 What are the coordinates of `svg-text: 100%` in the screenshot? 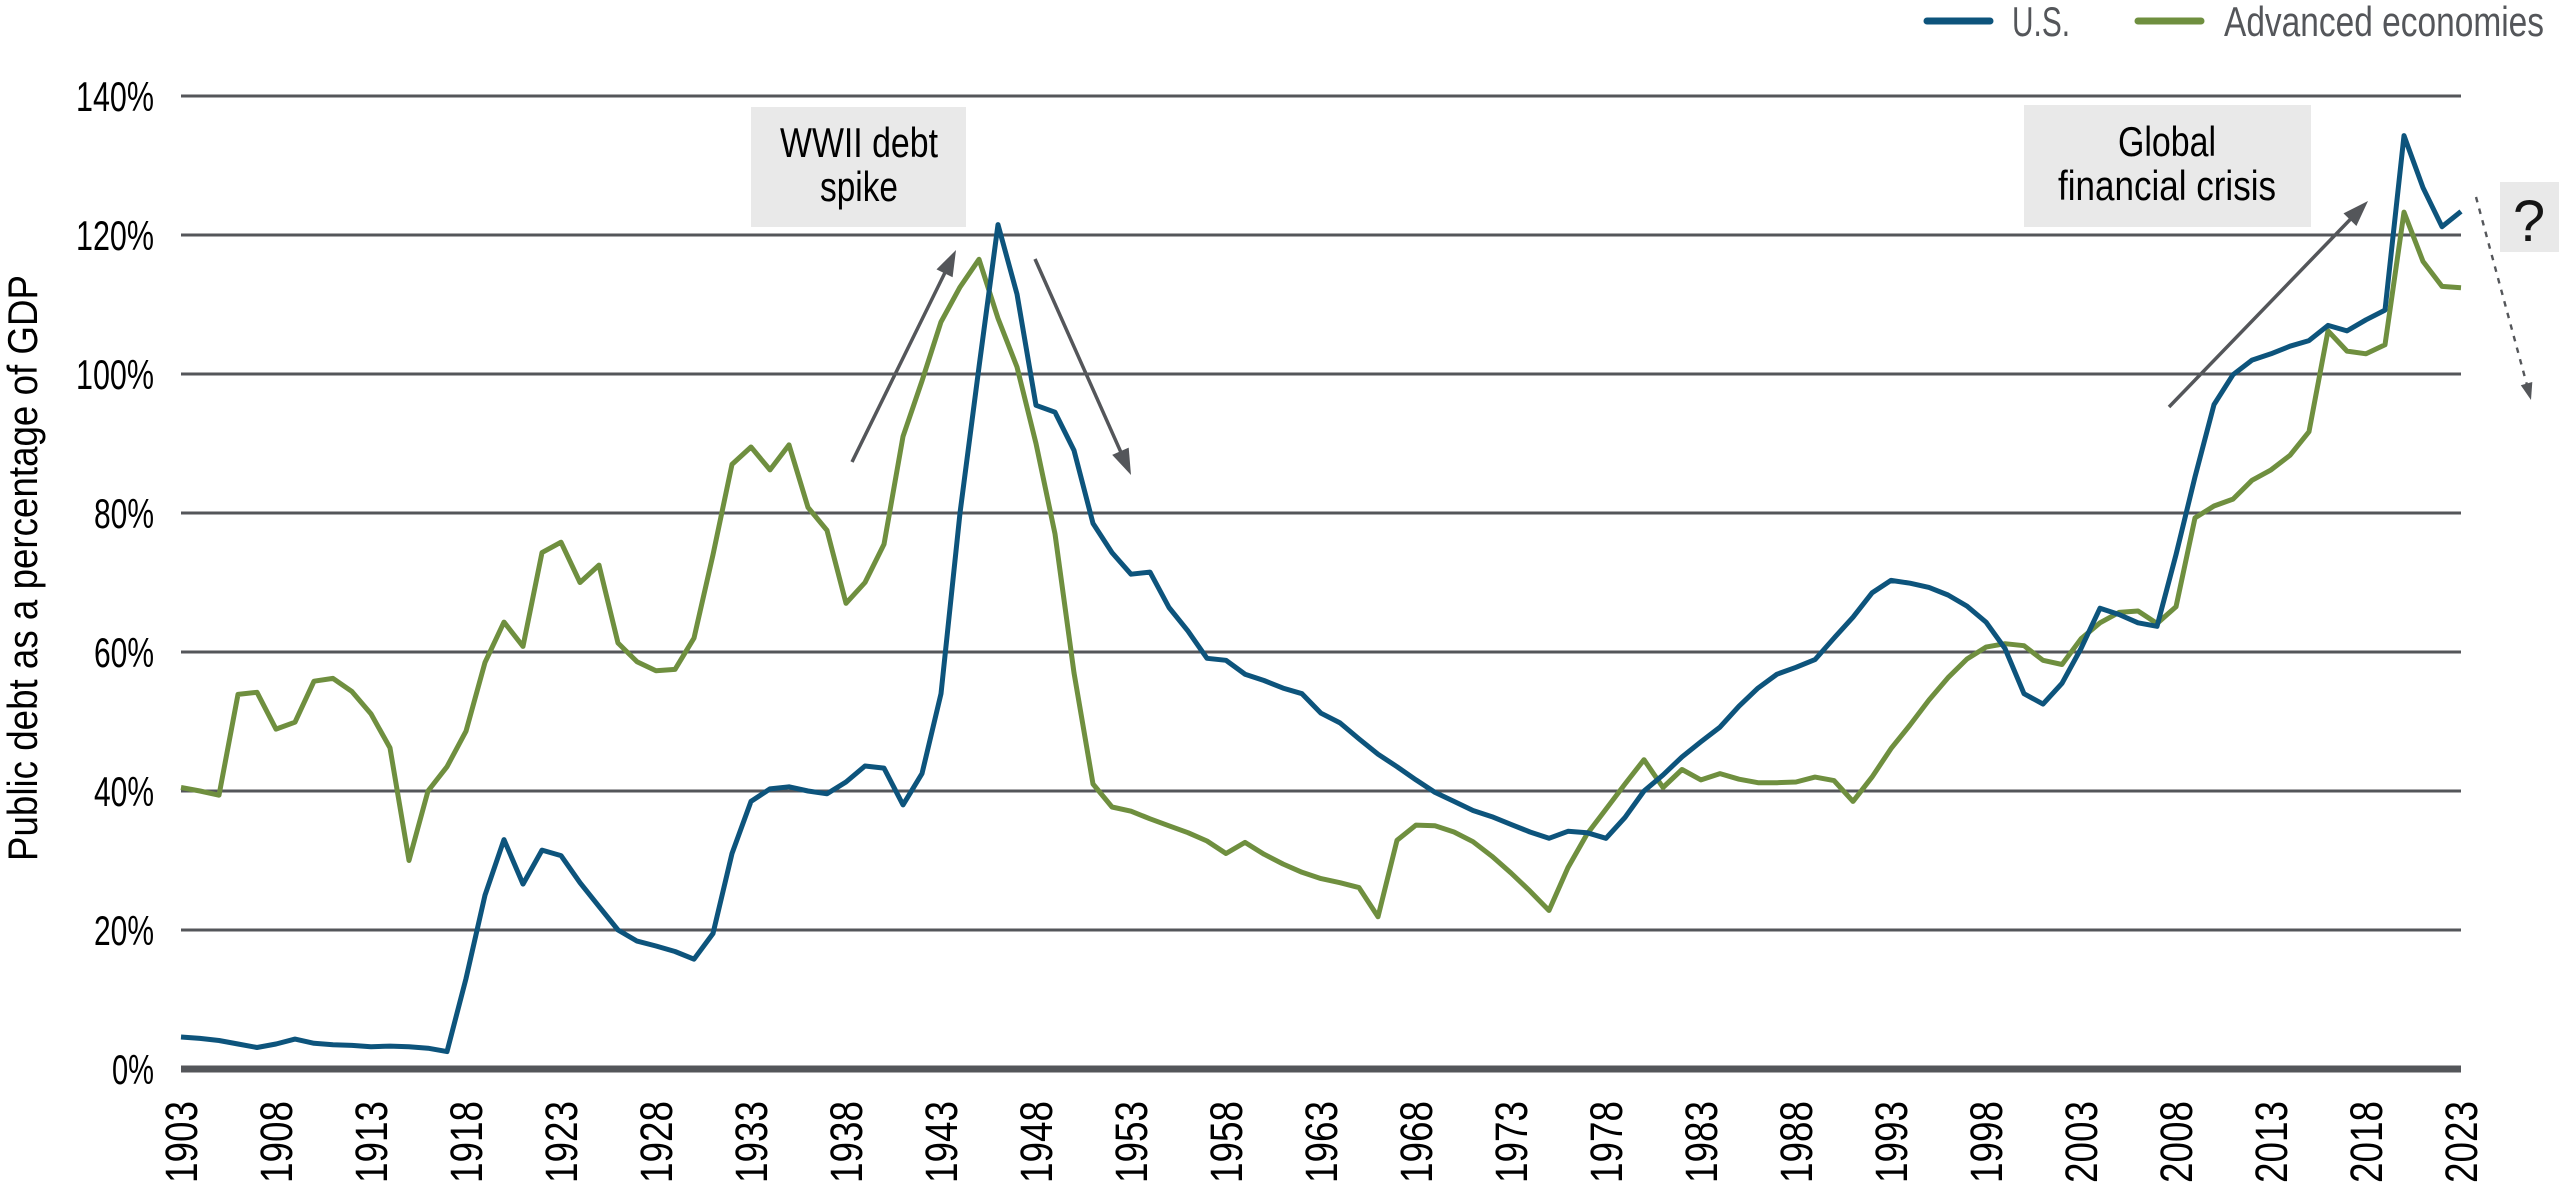 It's located at (115, 374).